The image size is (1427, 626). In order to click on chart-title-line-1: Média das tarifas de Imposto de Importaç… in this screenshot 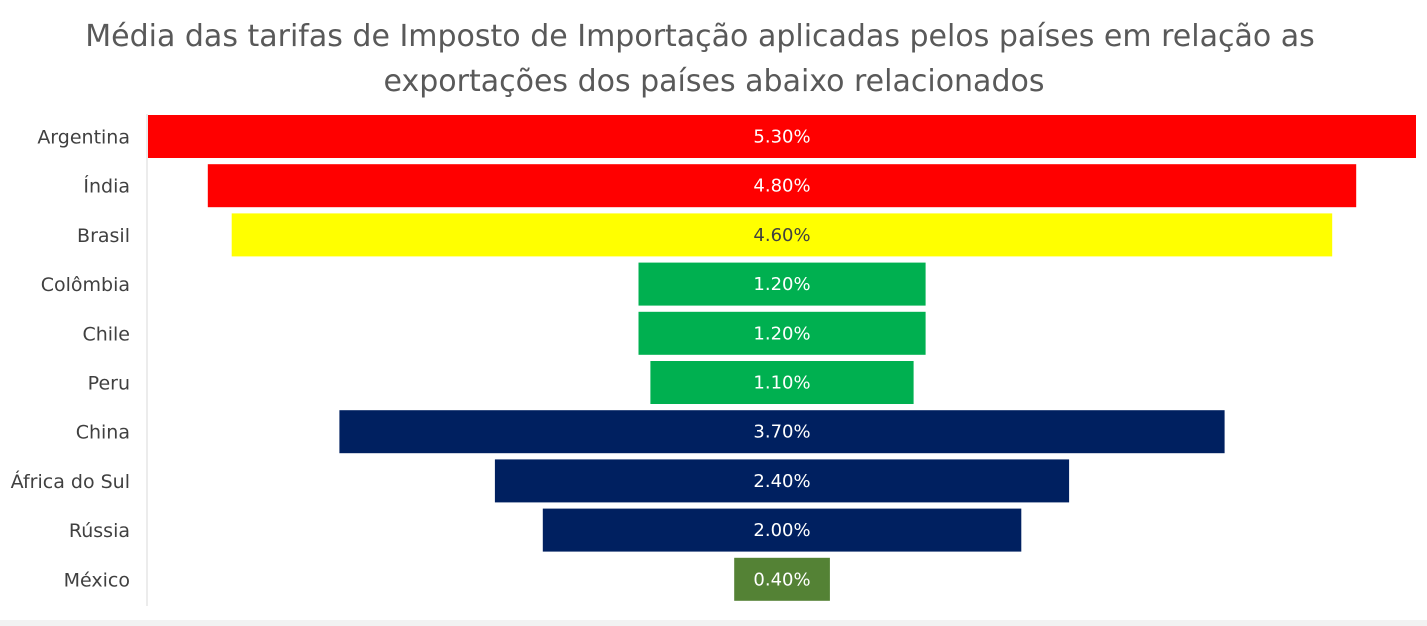, I will do `click(700, 36)`.